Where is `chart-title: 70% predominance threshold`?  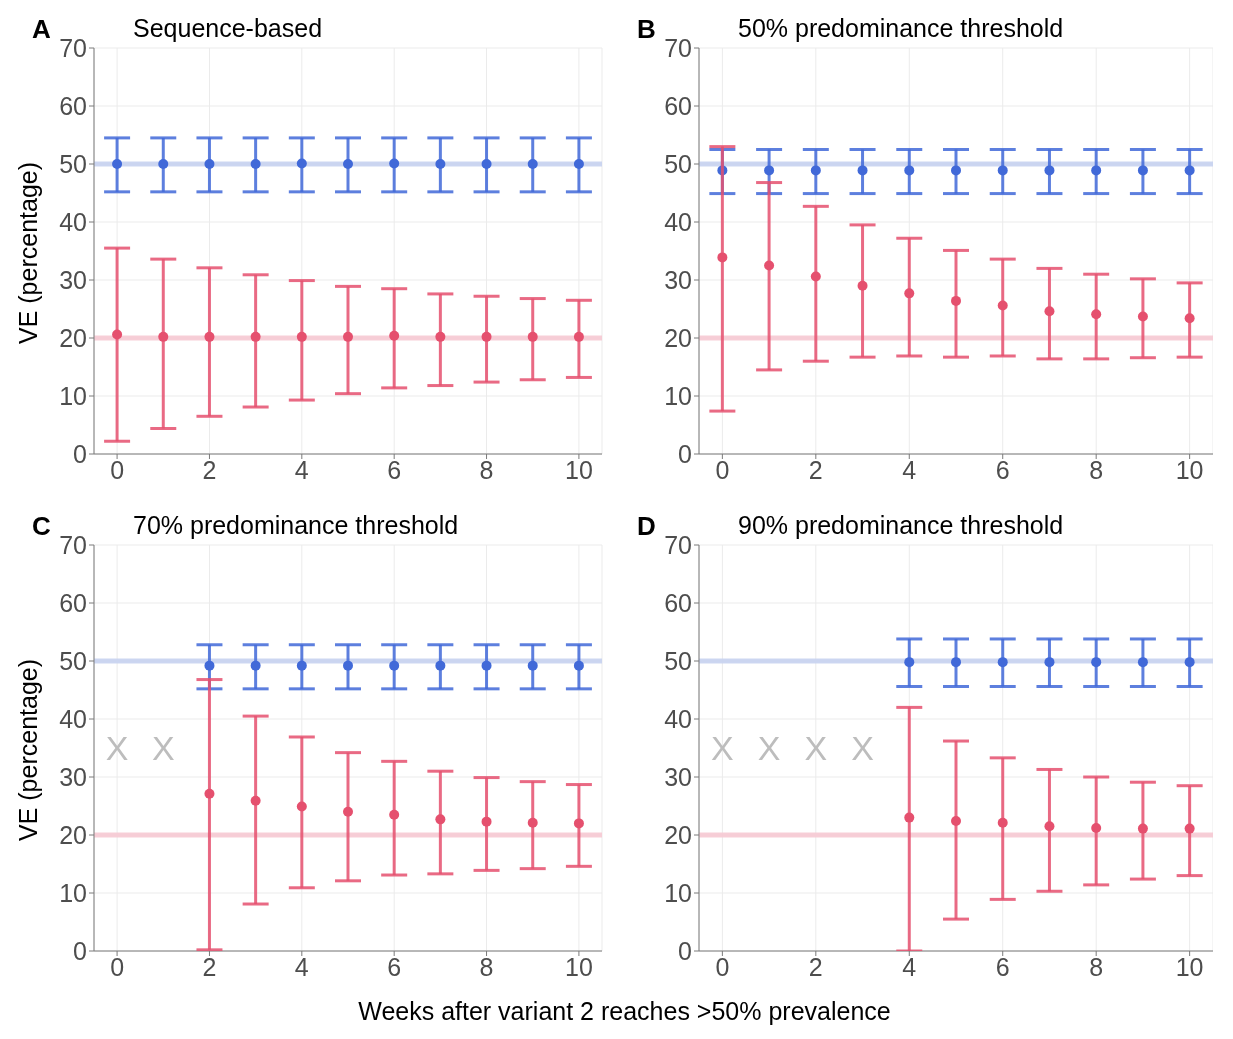
chart-title: 70% predominance threshold is located at coordinates (296, 525).